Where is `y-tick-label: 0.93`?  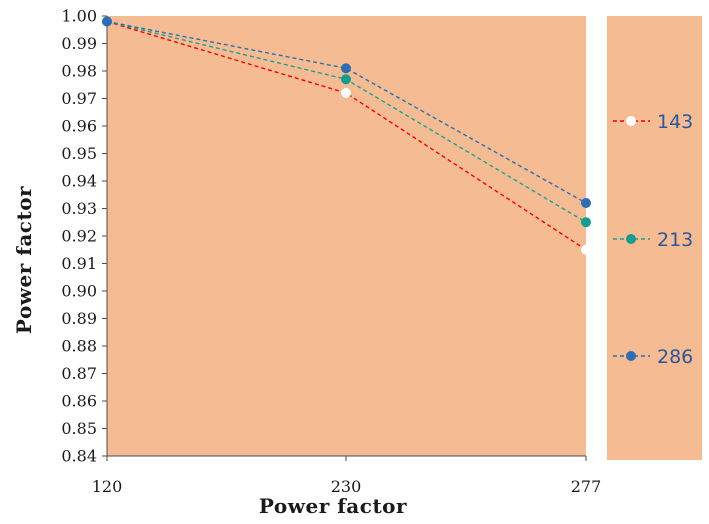
y-tick-label: 0.93 is located at coordinates (79, 208).